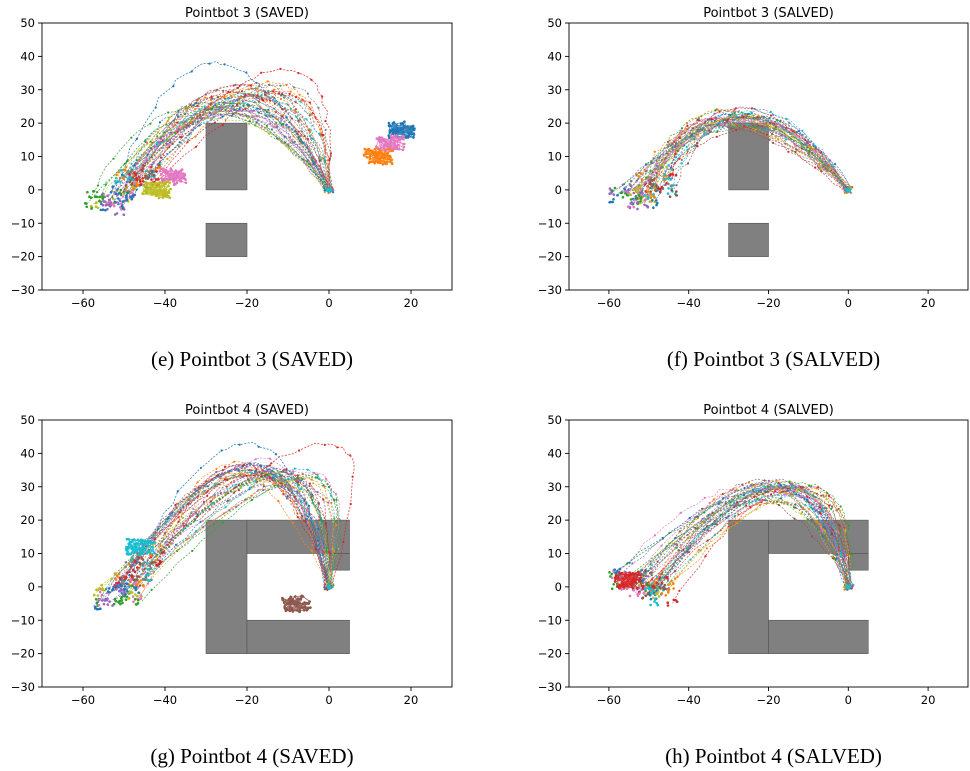  I want to click on plot-area, so click(249, 159).